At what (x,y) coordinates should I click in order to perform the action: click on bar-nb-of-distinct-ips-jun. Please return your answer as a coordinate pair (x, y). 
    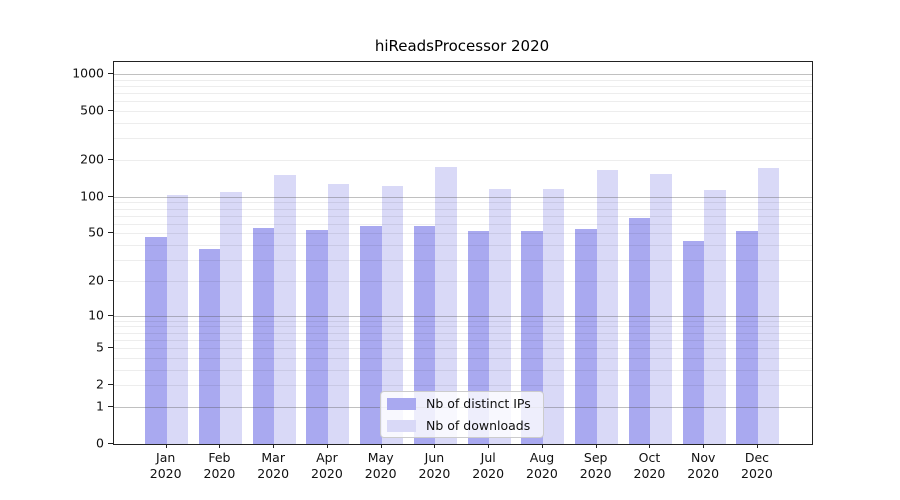
    Looking at the image, I should click on (424, 334).